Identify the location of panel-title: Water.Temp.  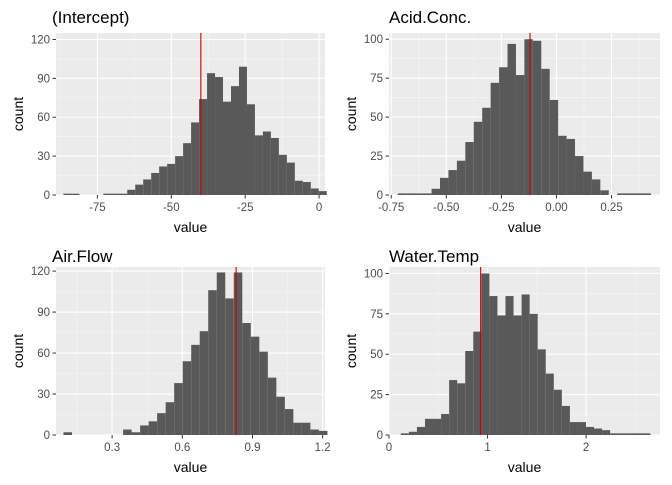
(434, 256).